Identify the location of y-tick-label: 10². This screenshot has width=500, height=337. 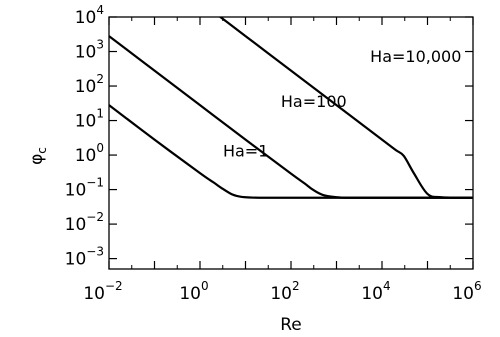
(89, 84).